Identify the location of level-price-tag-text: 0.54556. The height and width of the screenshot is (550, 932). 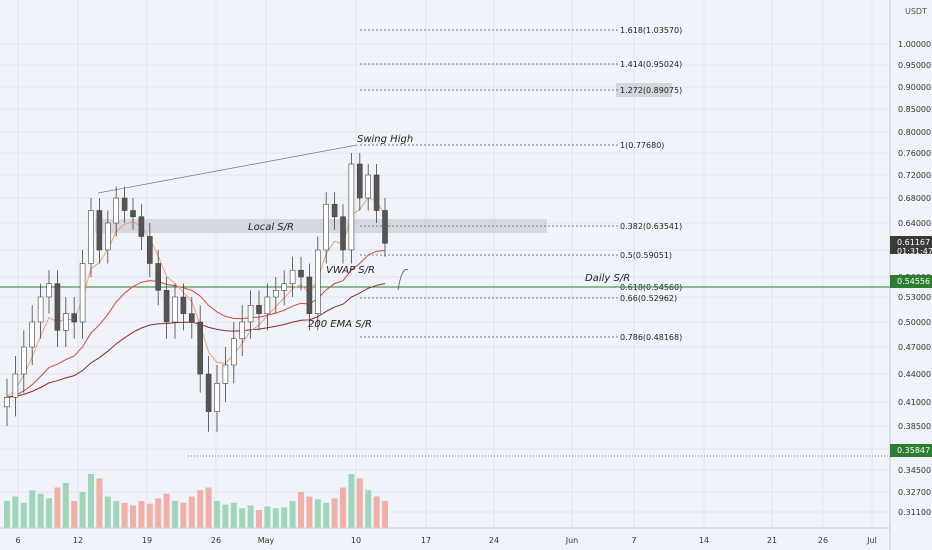
(913, 281).